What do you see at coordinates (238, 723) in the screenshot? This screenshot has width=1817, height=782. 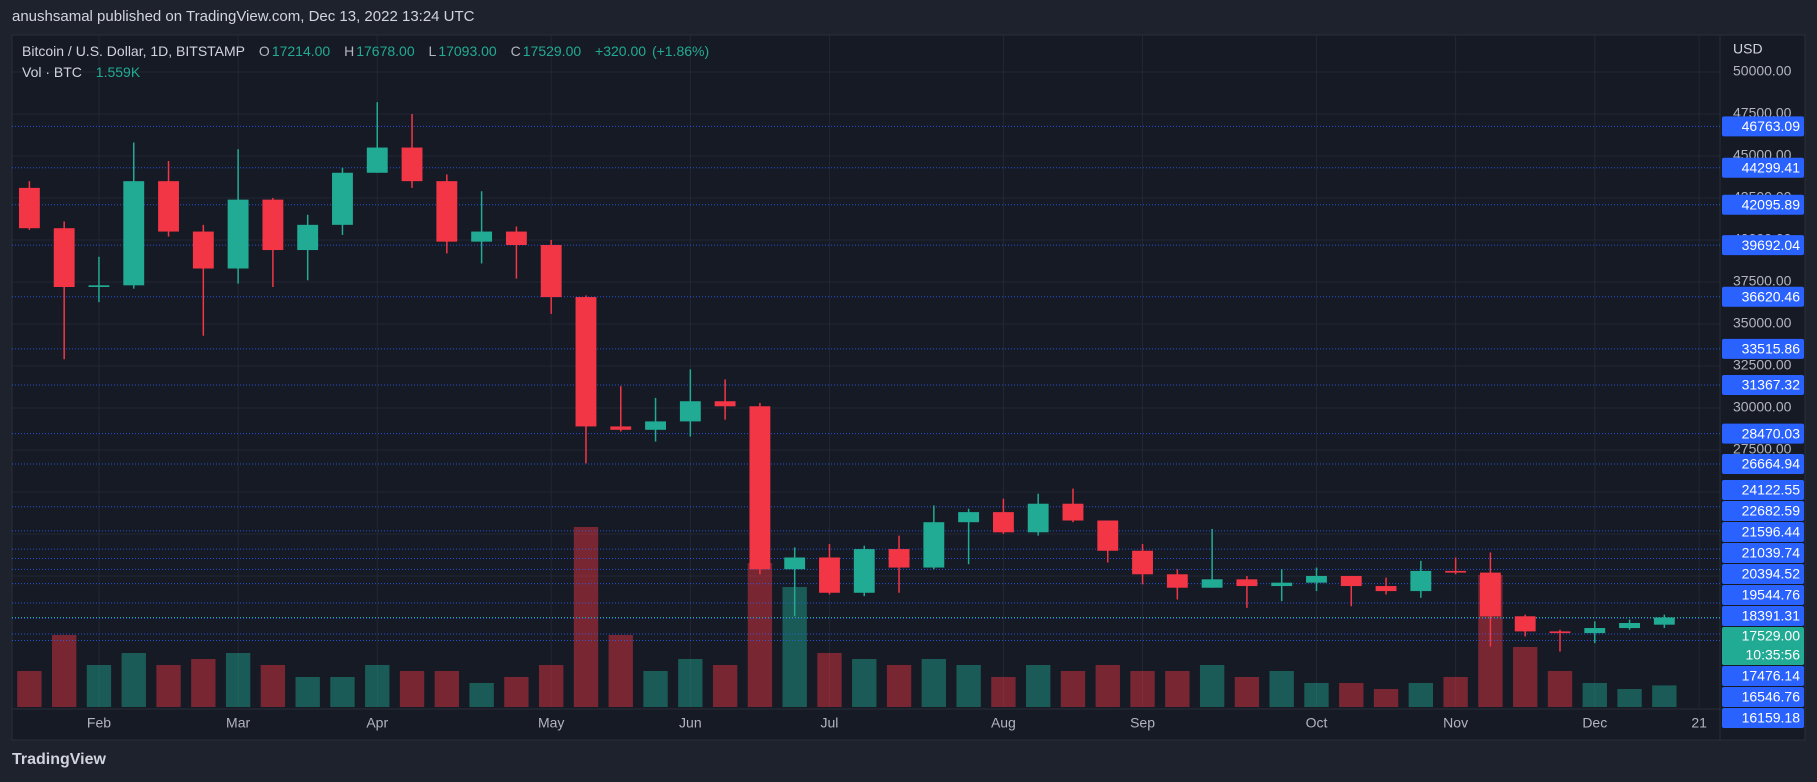 I see `x-tick-label: Mar` at bounding box center [238, 723].